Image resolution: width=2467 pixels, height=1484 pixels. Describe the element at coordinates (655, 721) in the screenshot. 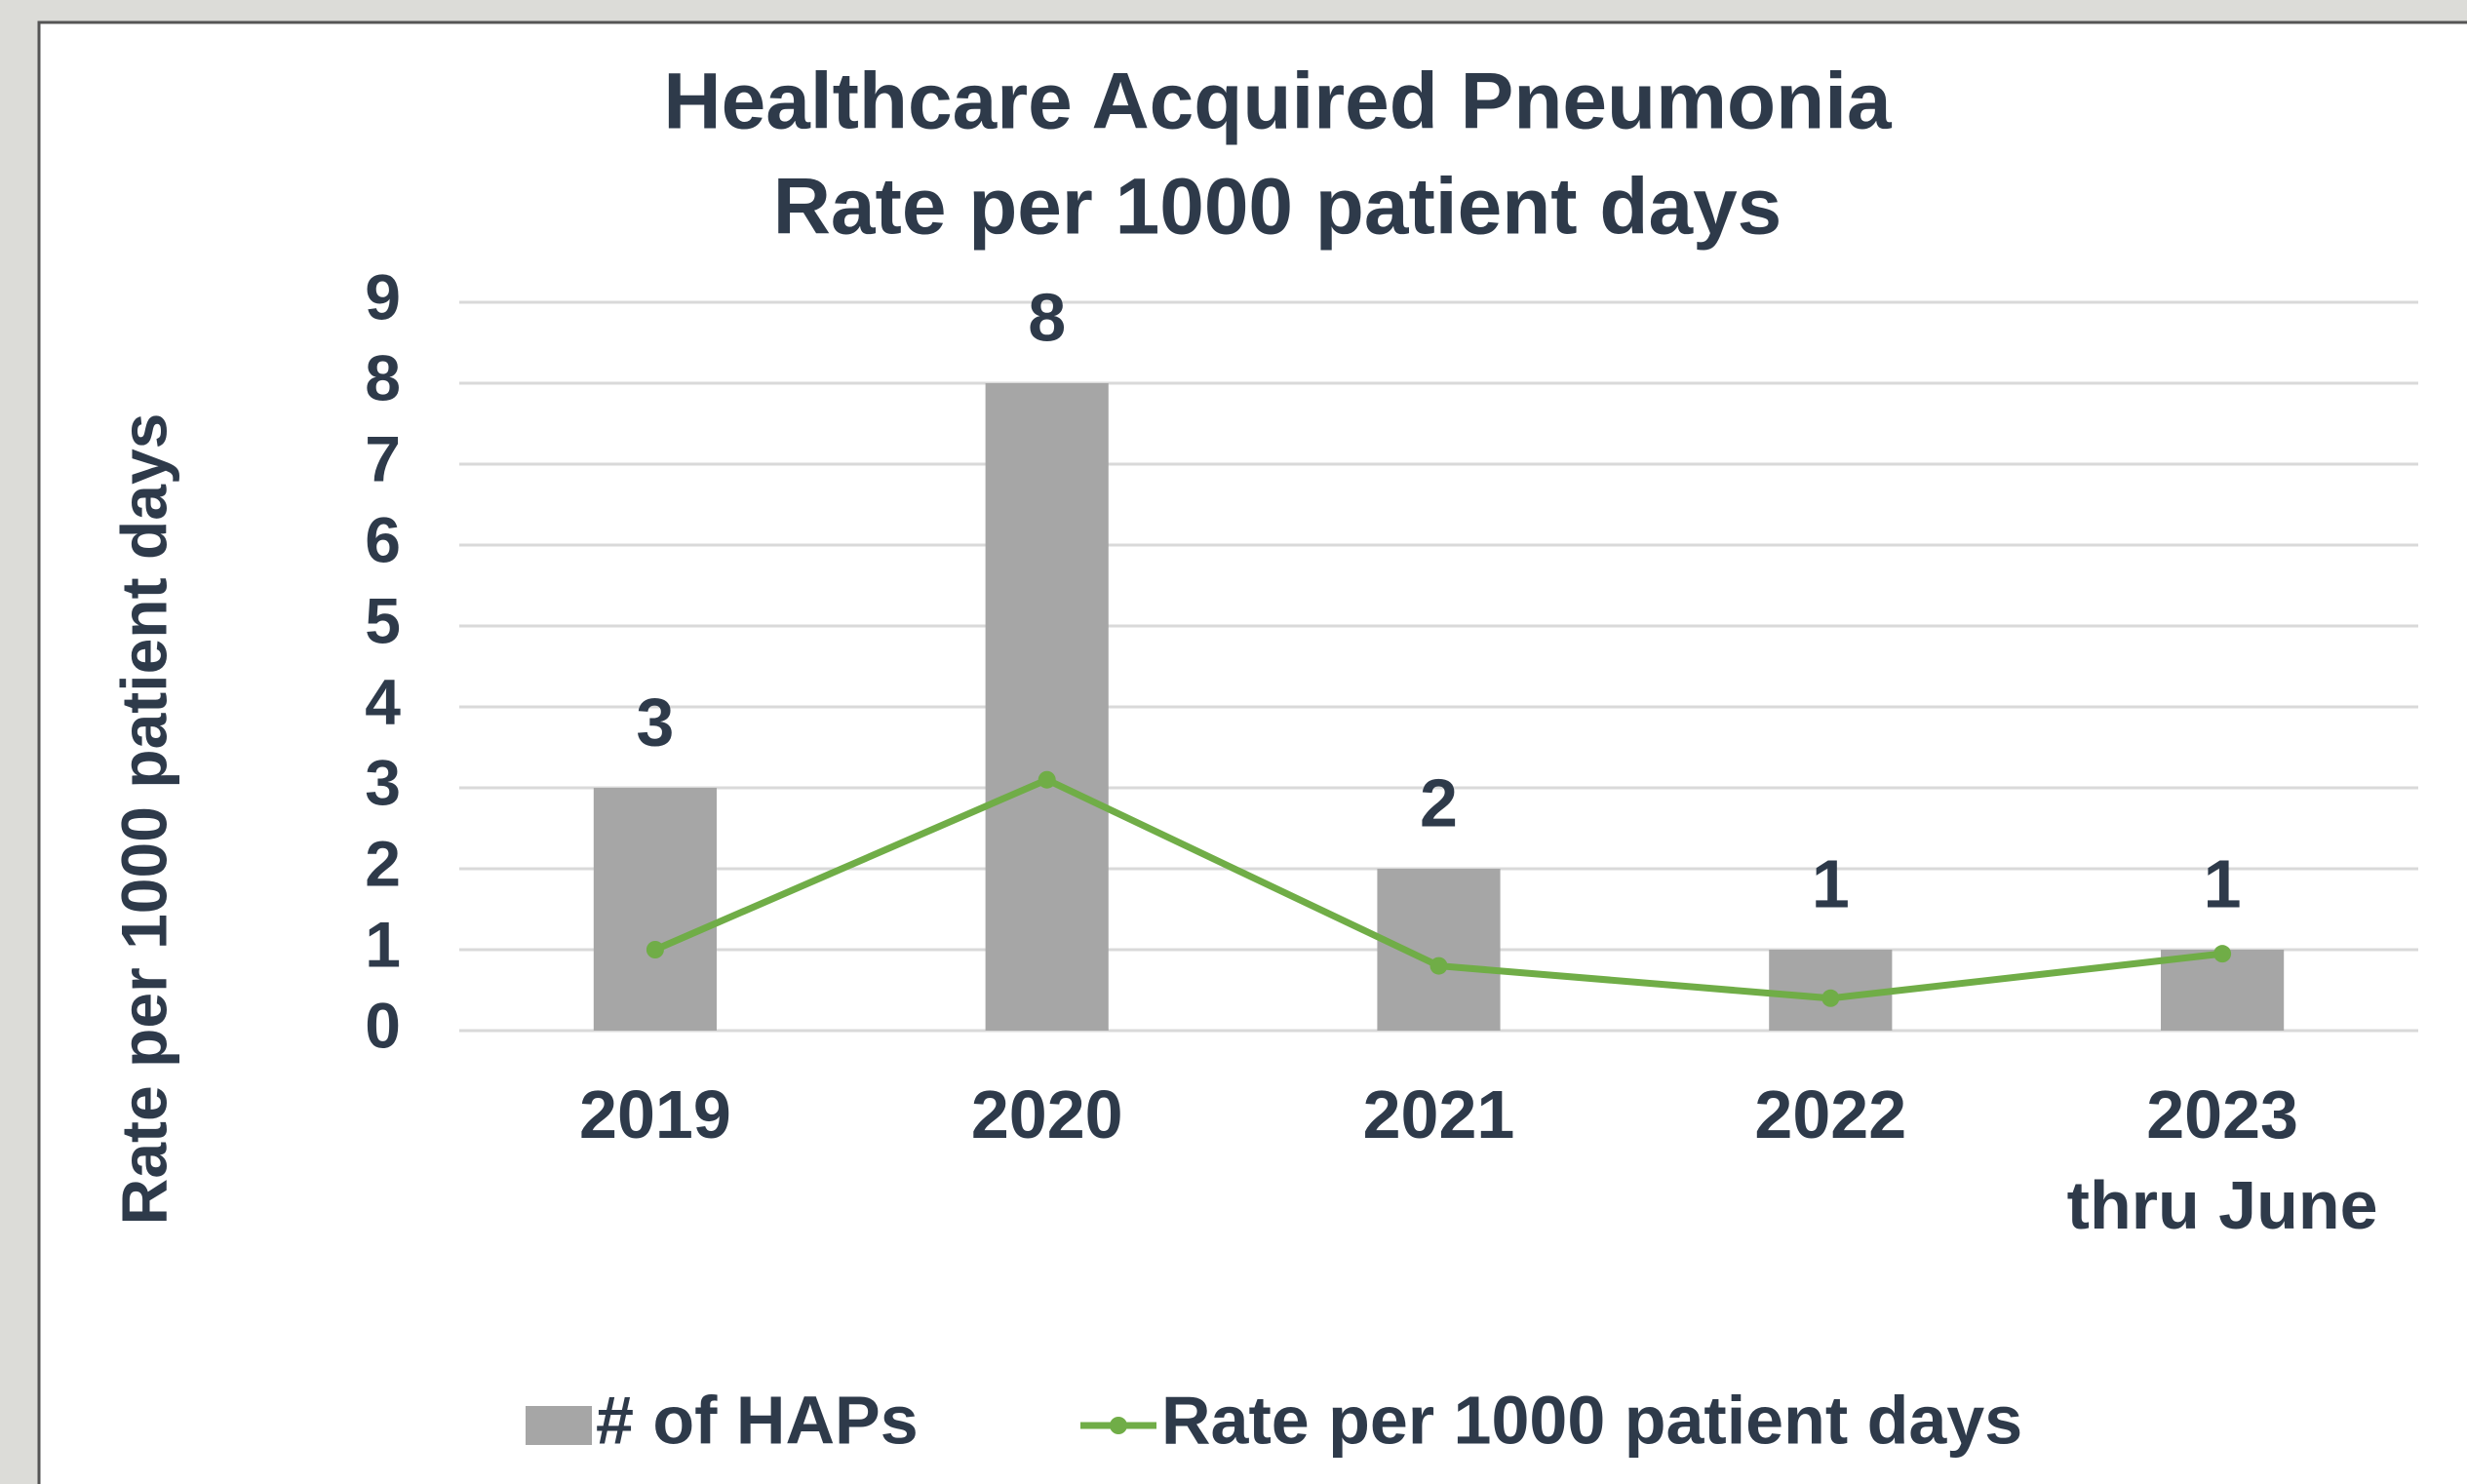

I see `data-label: 3` at that location.